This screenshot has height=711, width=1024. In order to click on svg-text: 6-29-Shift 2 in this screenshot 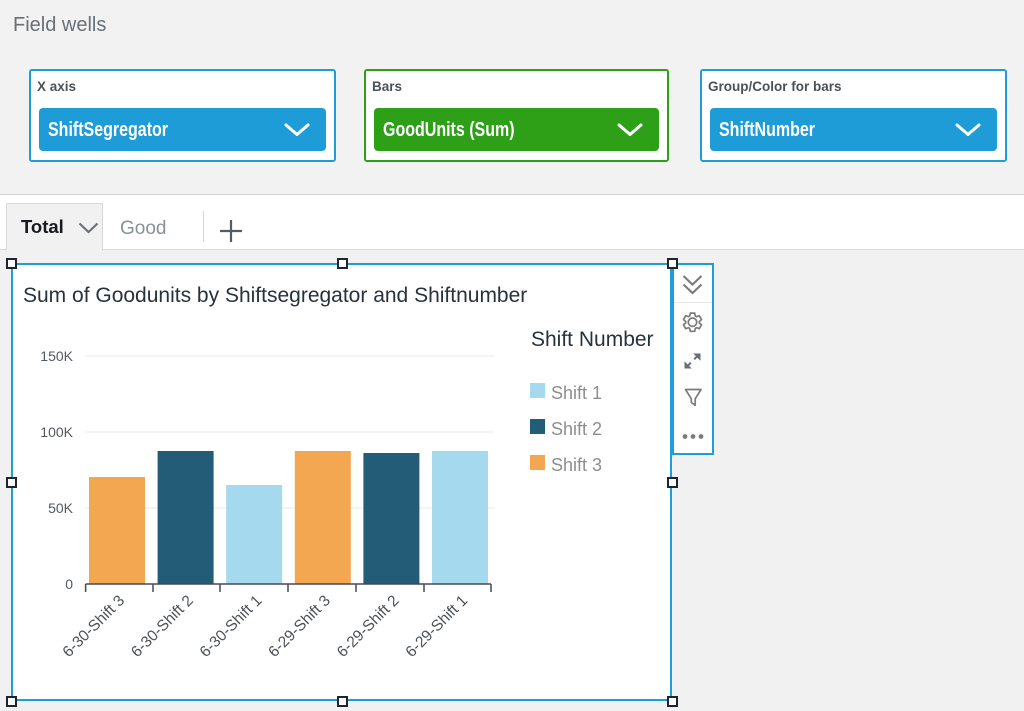, I will do `click(368, 626)`.